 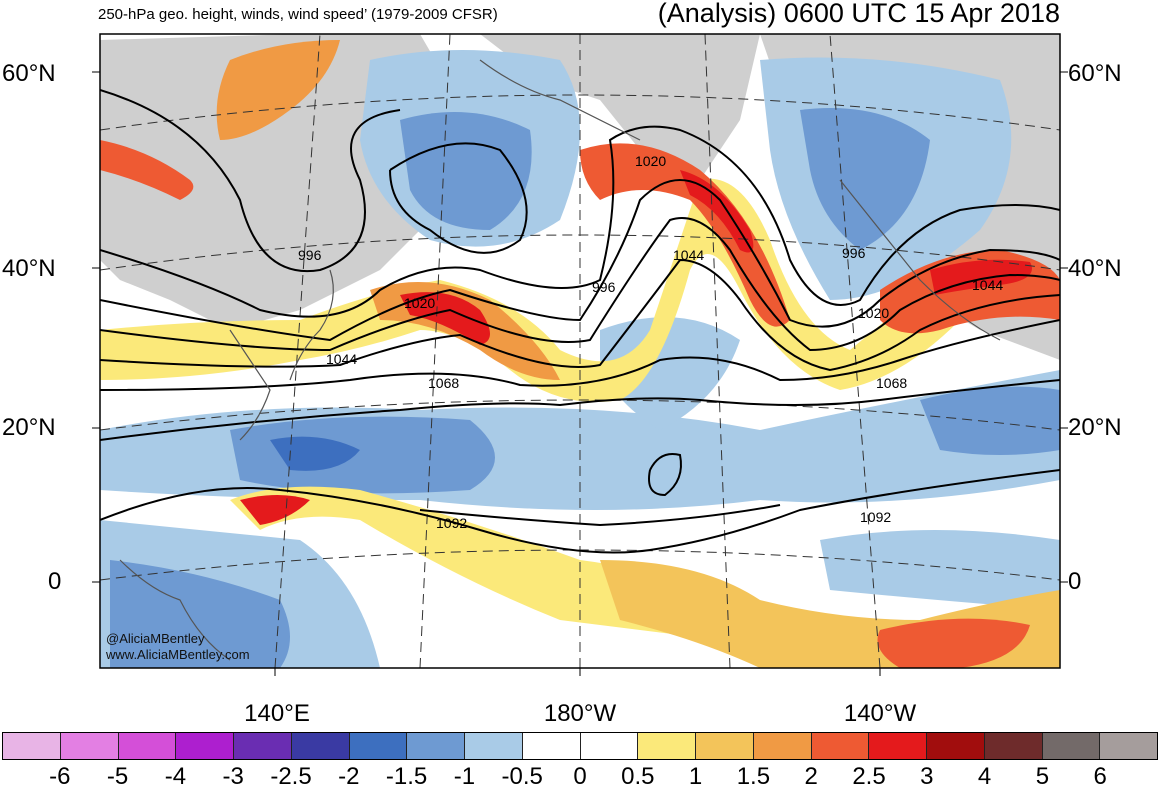 What do you see at coordinates (1095, 427) in the screenshot?
I see `lat-label-right: 20°N` at bounding box center [1095, 427].